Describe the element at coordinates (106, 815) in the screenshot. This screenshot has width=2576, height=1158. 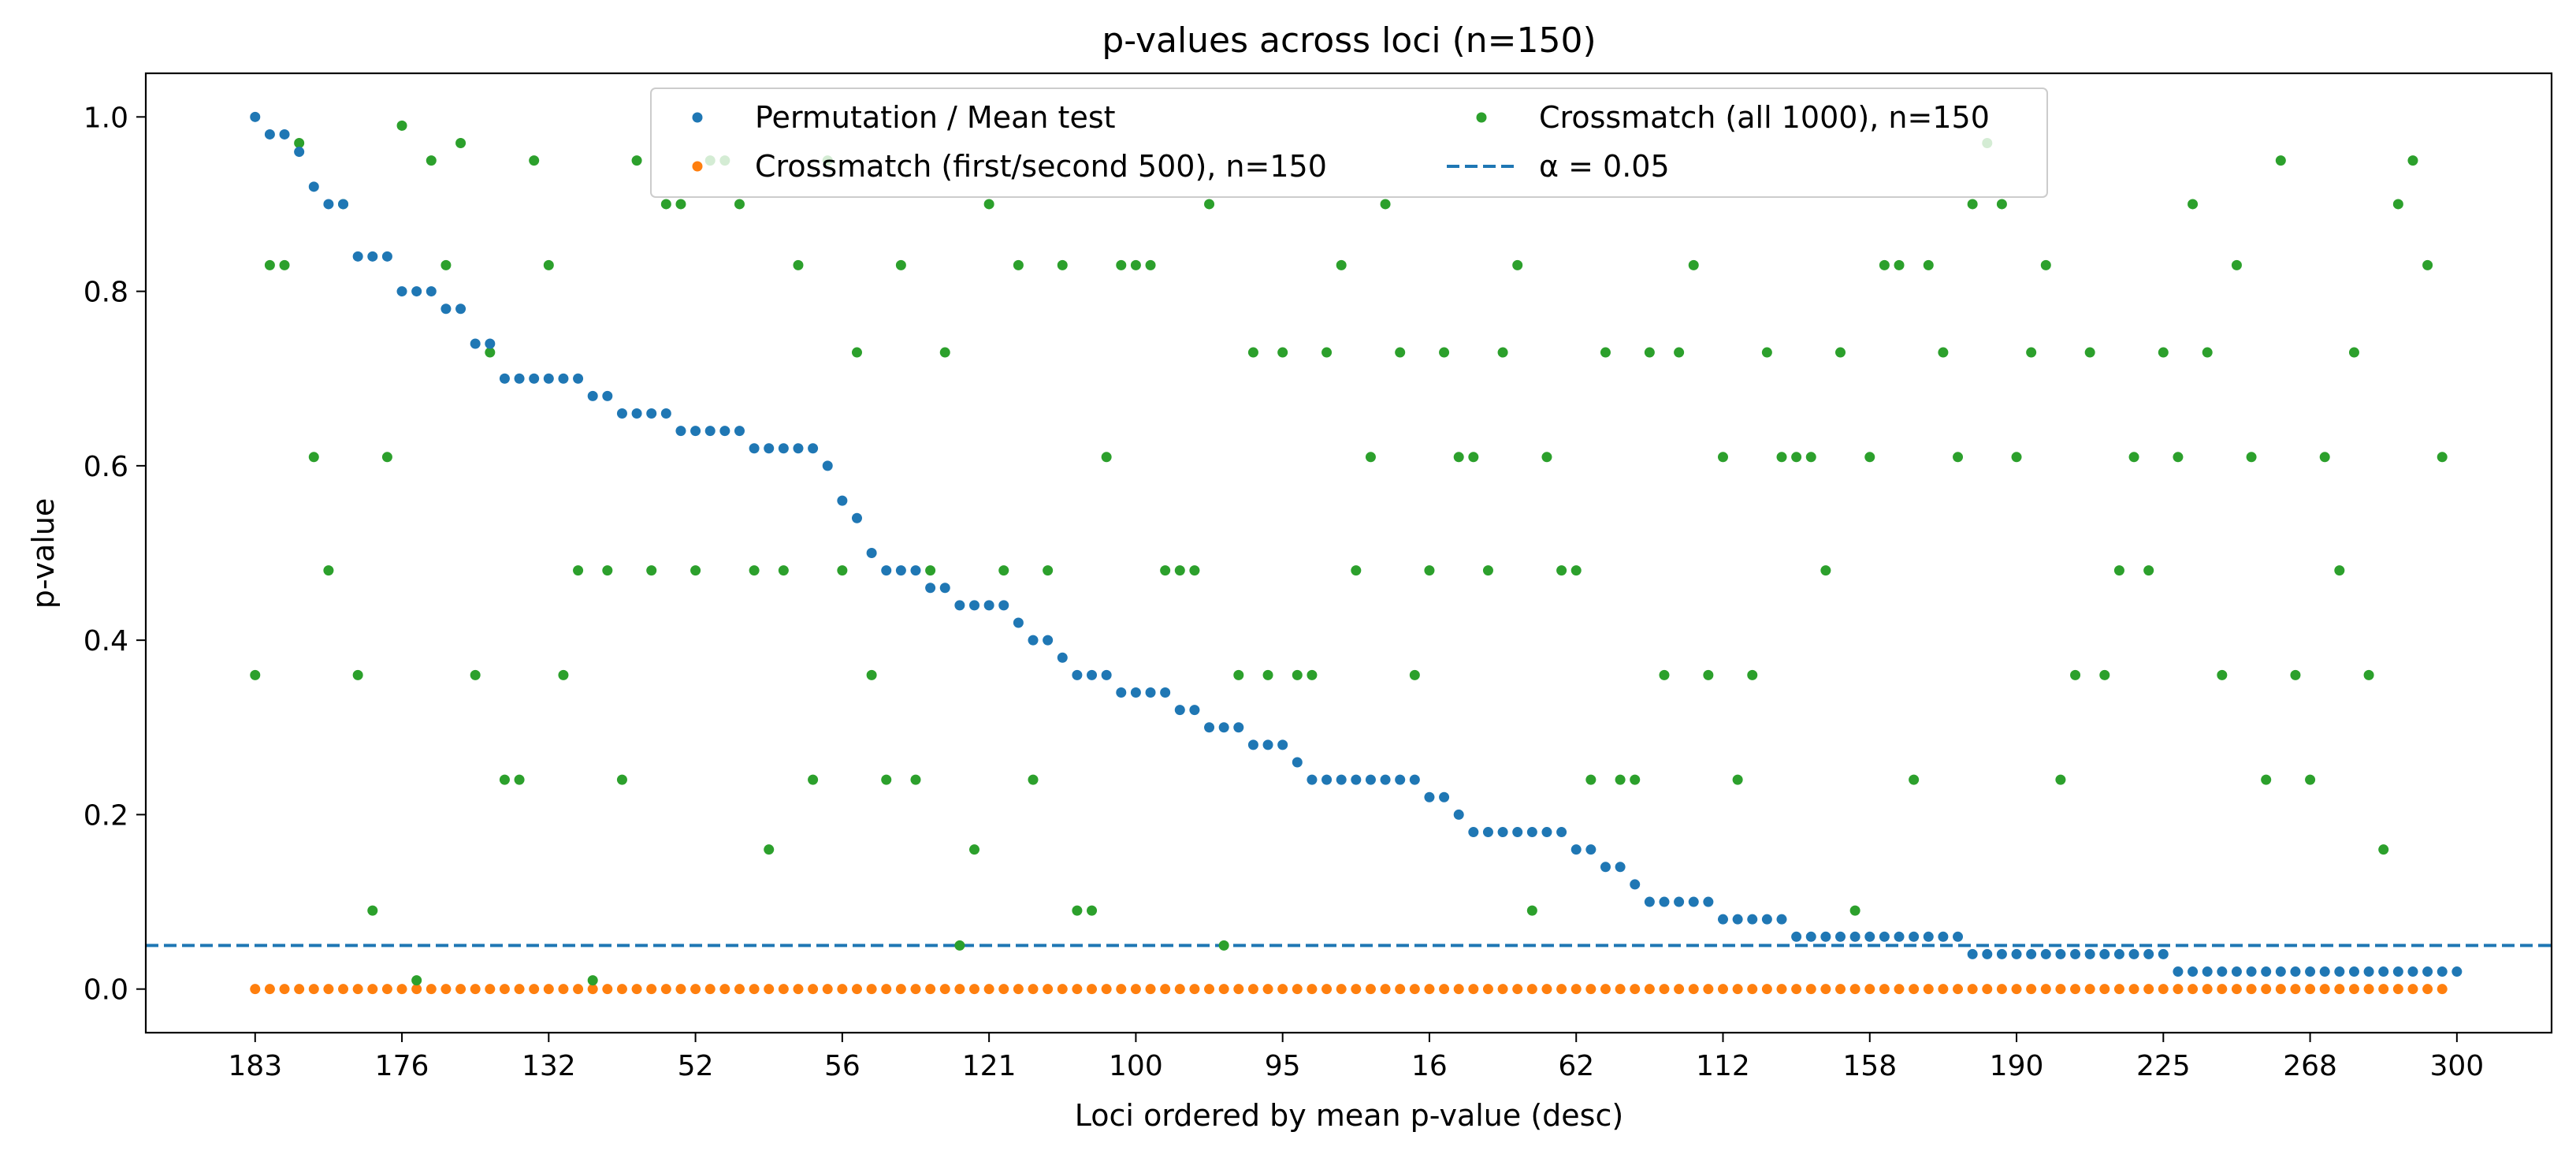
I see `y-tick-label: 0.2` at that location.